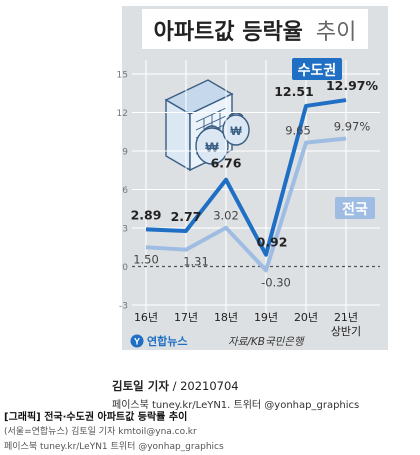  I want to click on legend-national: 전국, so click(355, 209).